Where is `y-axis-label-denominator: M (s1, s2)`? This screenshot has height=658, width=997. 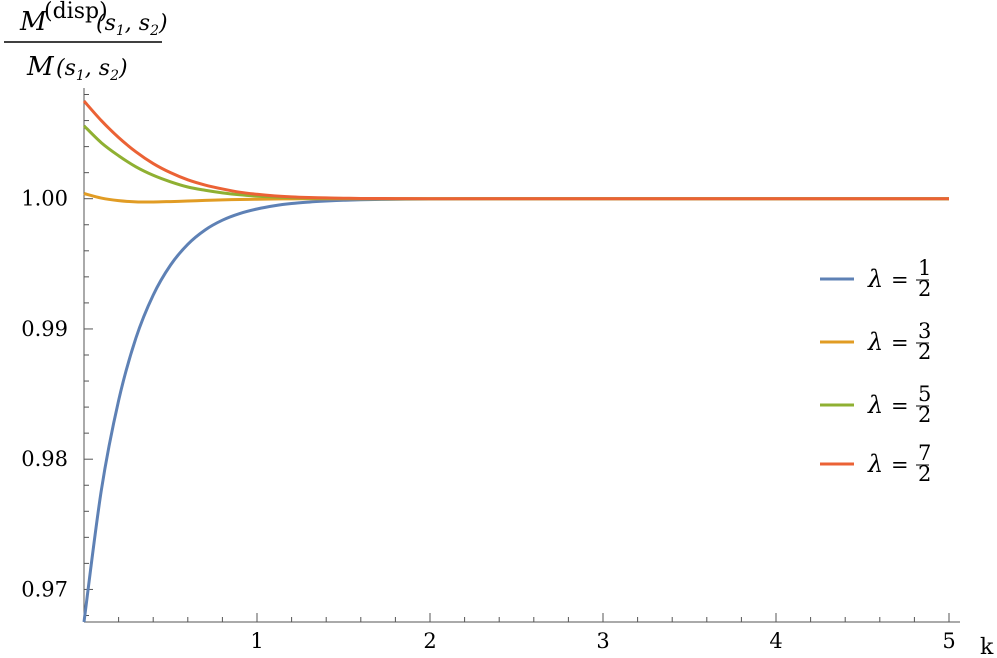
y-axis-label-denominator: M (s1, s2) is located at coordinates (77, 68).